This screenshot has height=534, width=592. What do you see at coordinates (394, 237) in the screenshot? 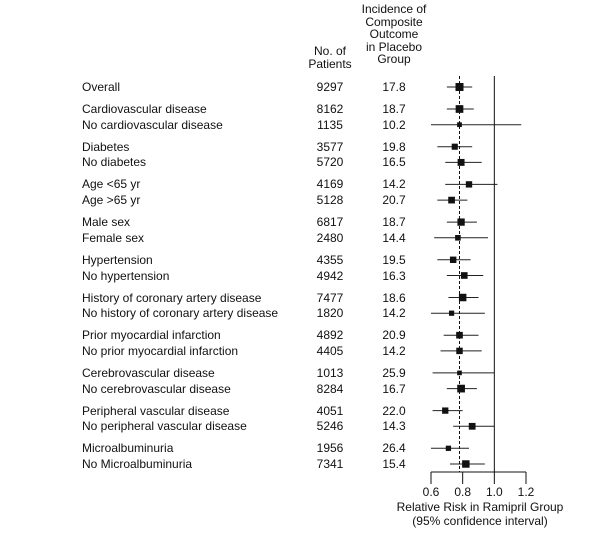
I see `row-incidence: 14.4` at bounding box center [394, 237].